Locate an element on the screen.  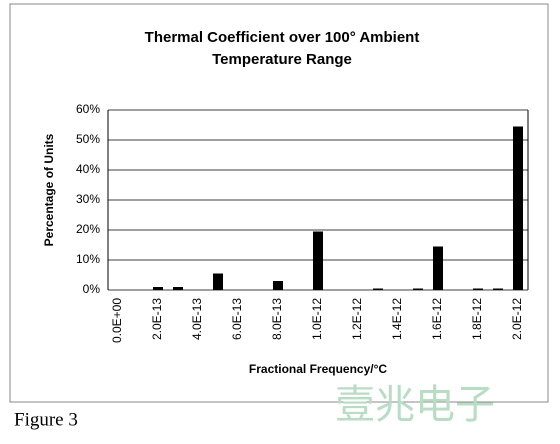
x-tick-label: 0.0E+00 is located at coordinates (117, 320).